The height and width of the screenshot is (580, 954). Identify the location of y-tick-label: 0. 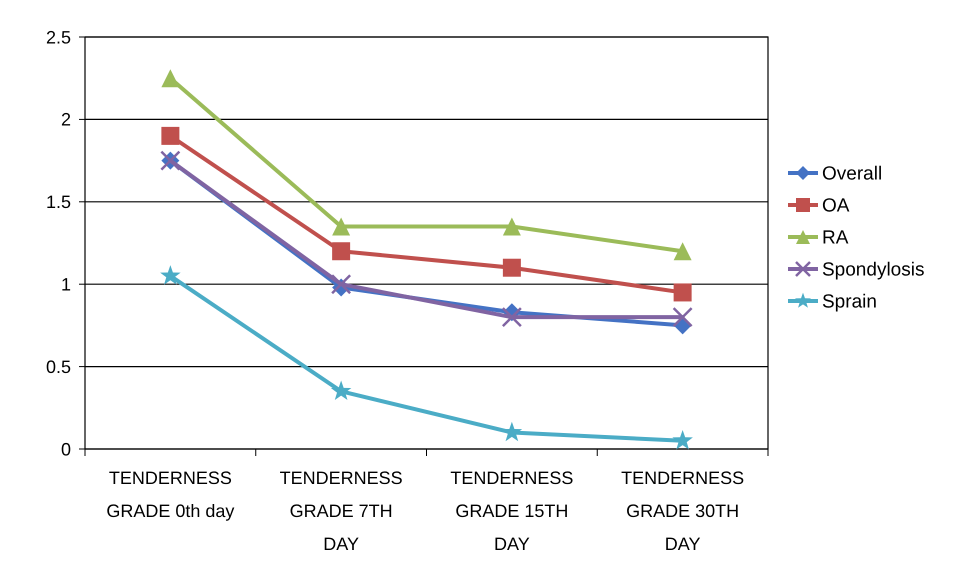
(65, 449).